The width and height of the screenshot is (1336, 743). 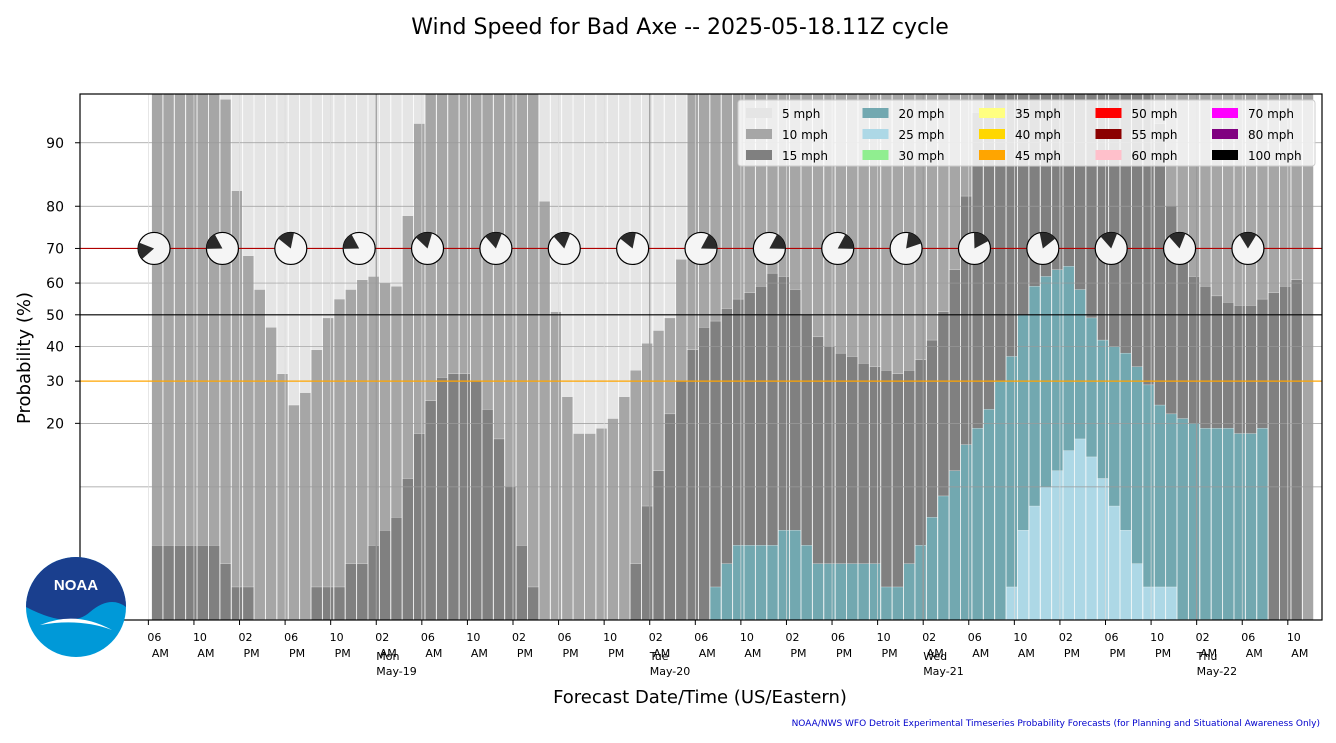 What do you see at coordinates (251, 653) in the screenshot?
I see `x-tick-ampm-2: PM` at bounding box center [251, 653].